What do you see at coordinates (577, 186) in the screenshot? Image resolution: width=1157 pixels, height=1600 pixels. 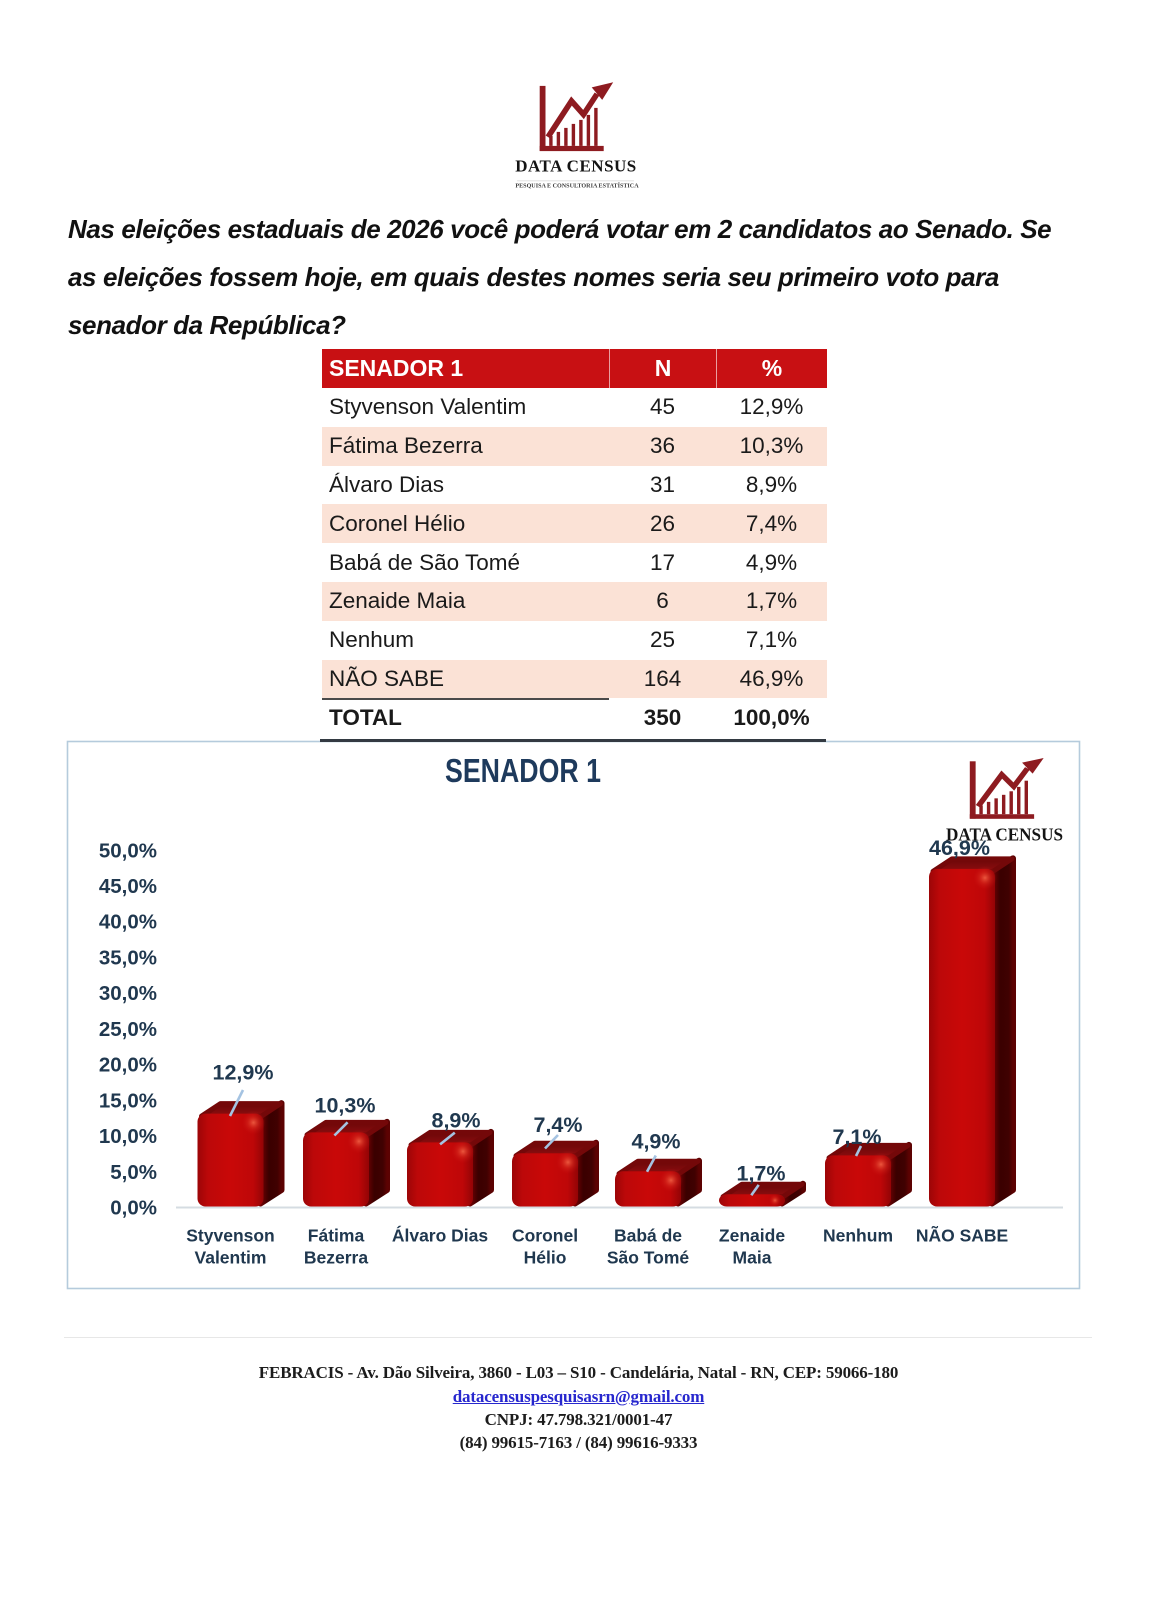 I see `svg-text:PESQUISA E CONSULTORIA ESTATÍS: PESQUISA E CONSULTORIA ESTATÍSTICA` at bounding box center [577, 186].